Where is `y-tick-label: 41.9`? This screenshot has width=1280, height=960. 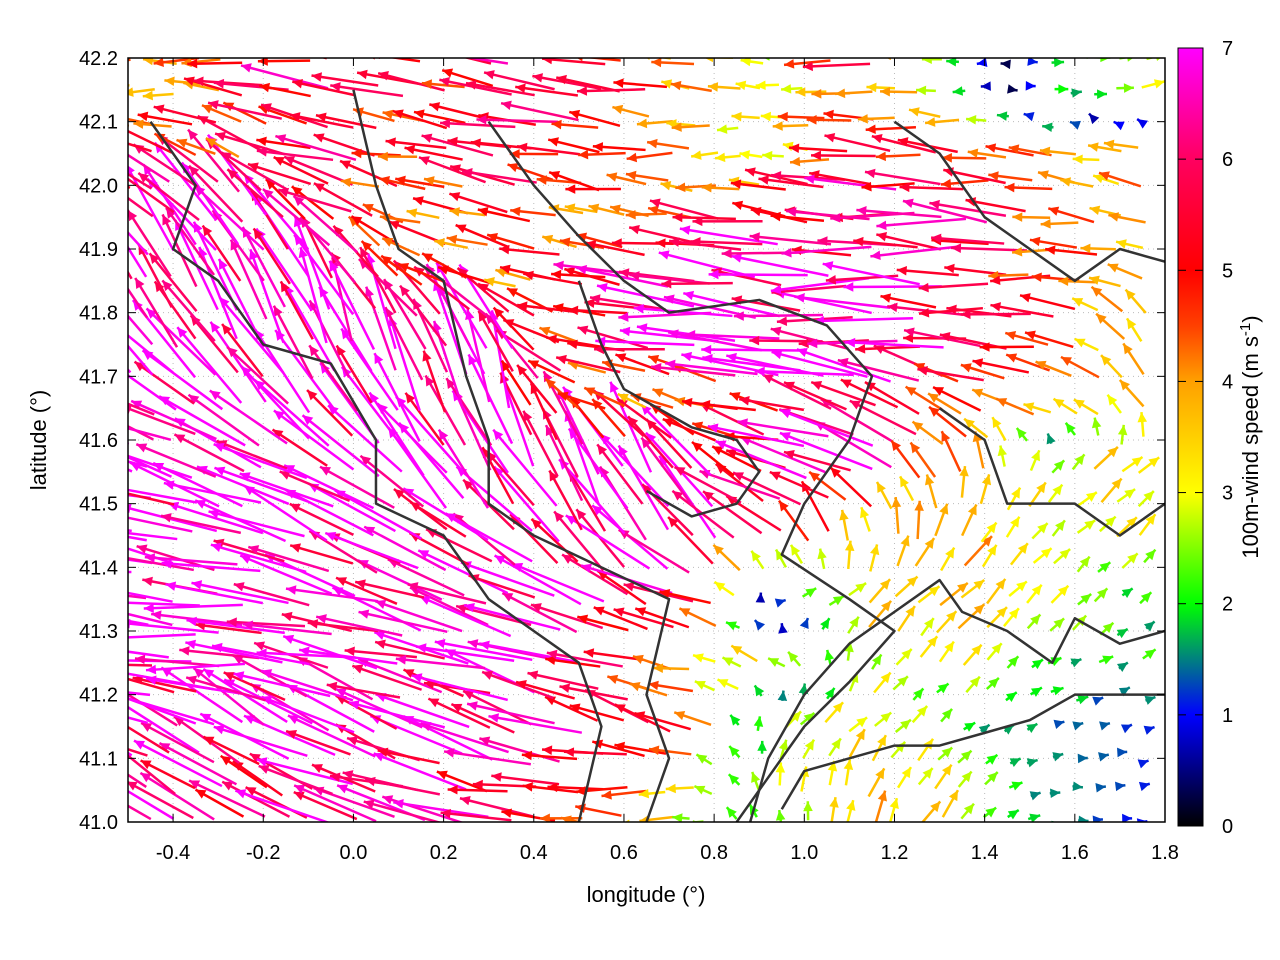
y-tick-label: 41.9 is located at coordinates (98, 250).